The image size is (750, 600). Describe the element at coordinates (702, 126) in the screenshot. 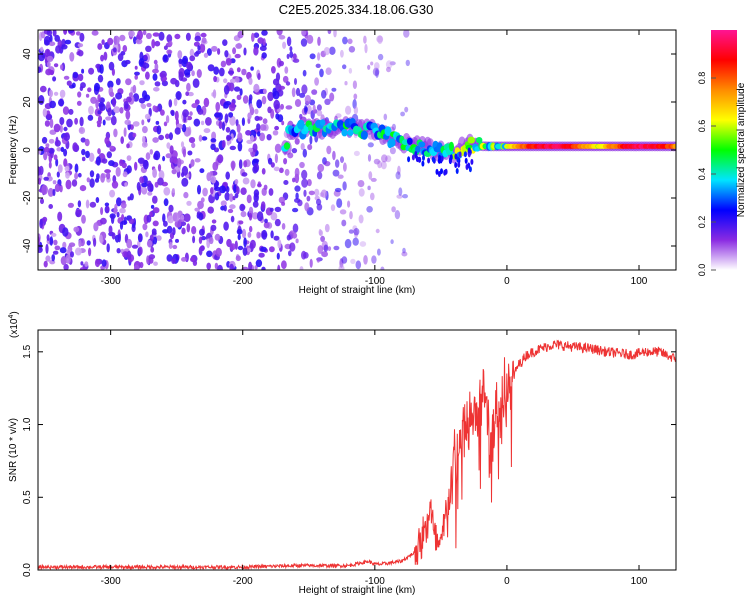

I see `colorbar-tick-label: 0.6` at that location.